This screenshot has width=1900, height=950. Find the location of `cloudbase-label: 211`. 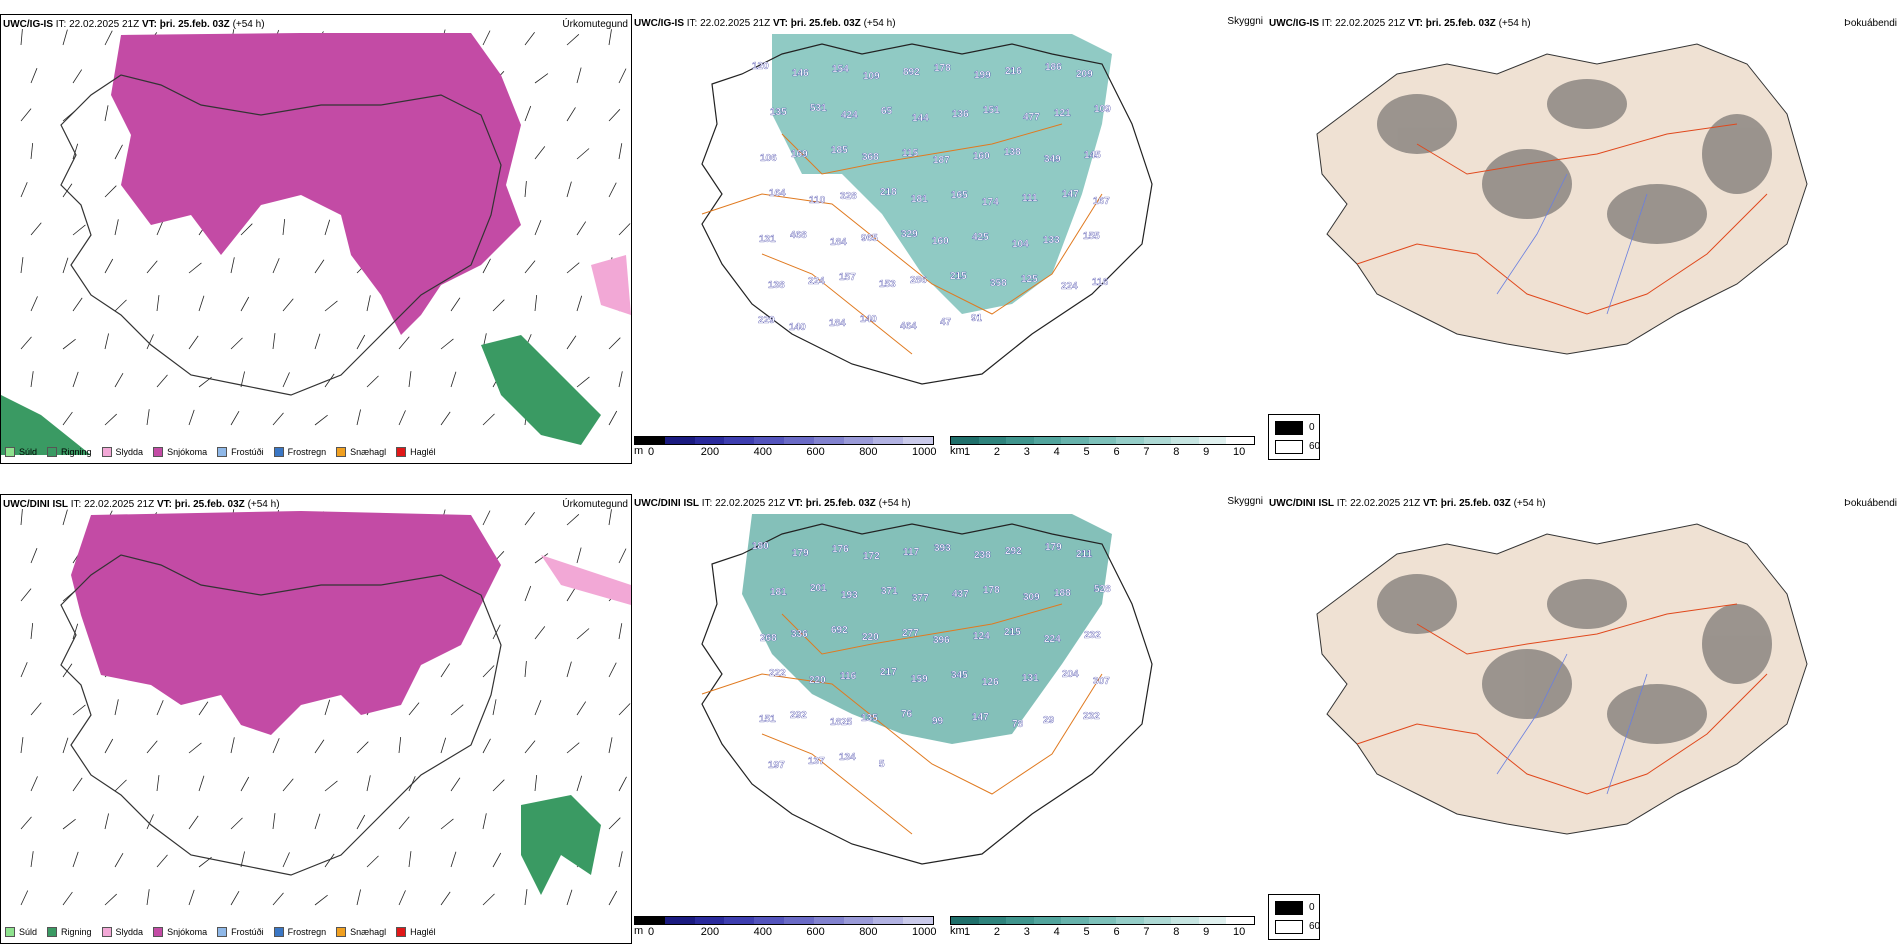

cloudbase-label: 211 is located at coordinates (1084, 554).